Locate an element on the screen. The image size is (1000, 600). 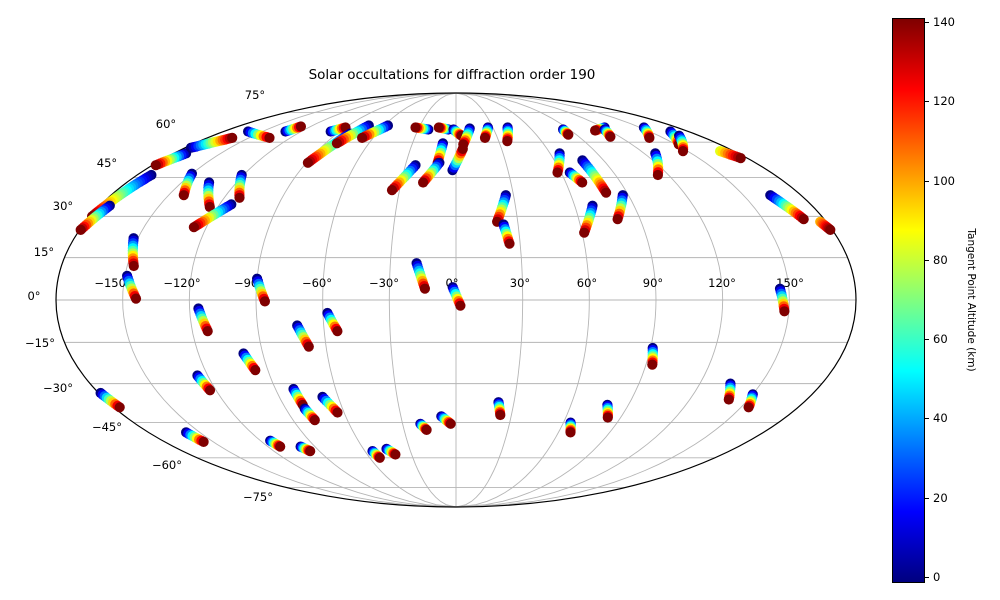
lon-tick-label: −60° is located at coordinates (317, 283).